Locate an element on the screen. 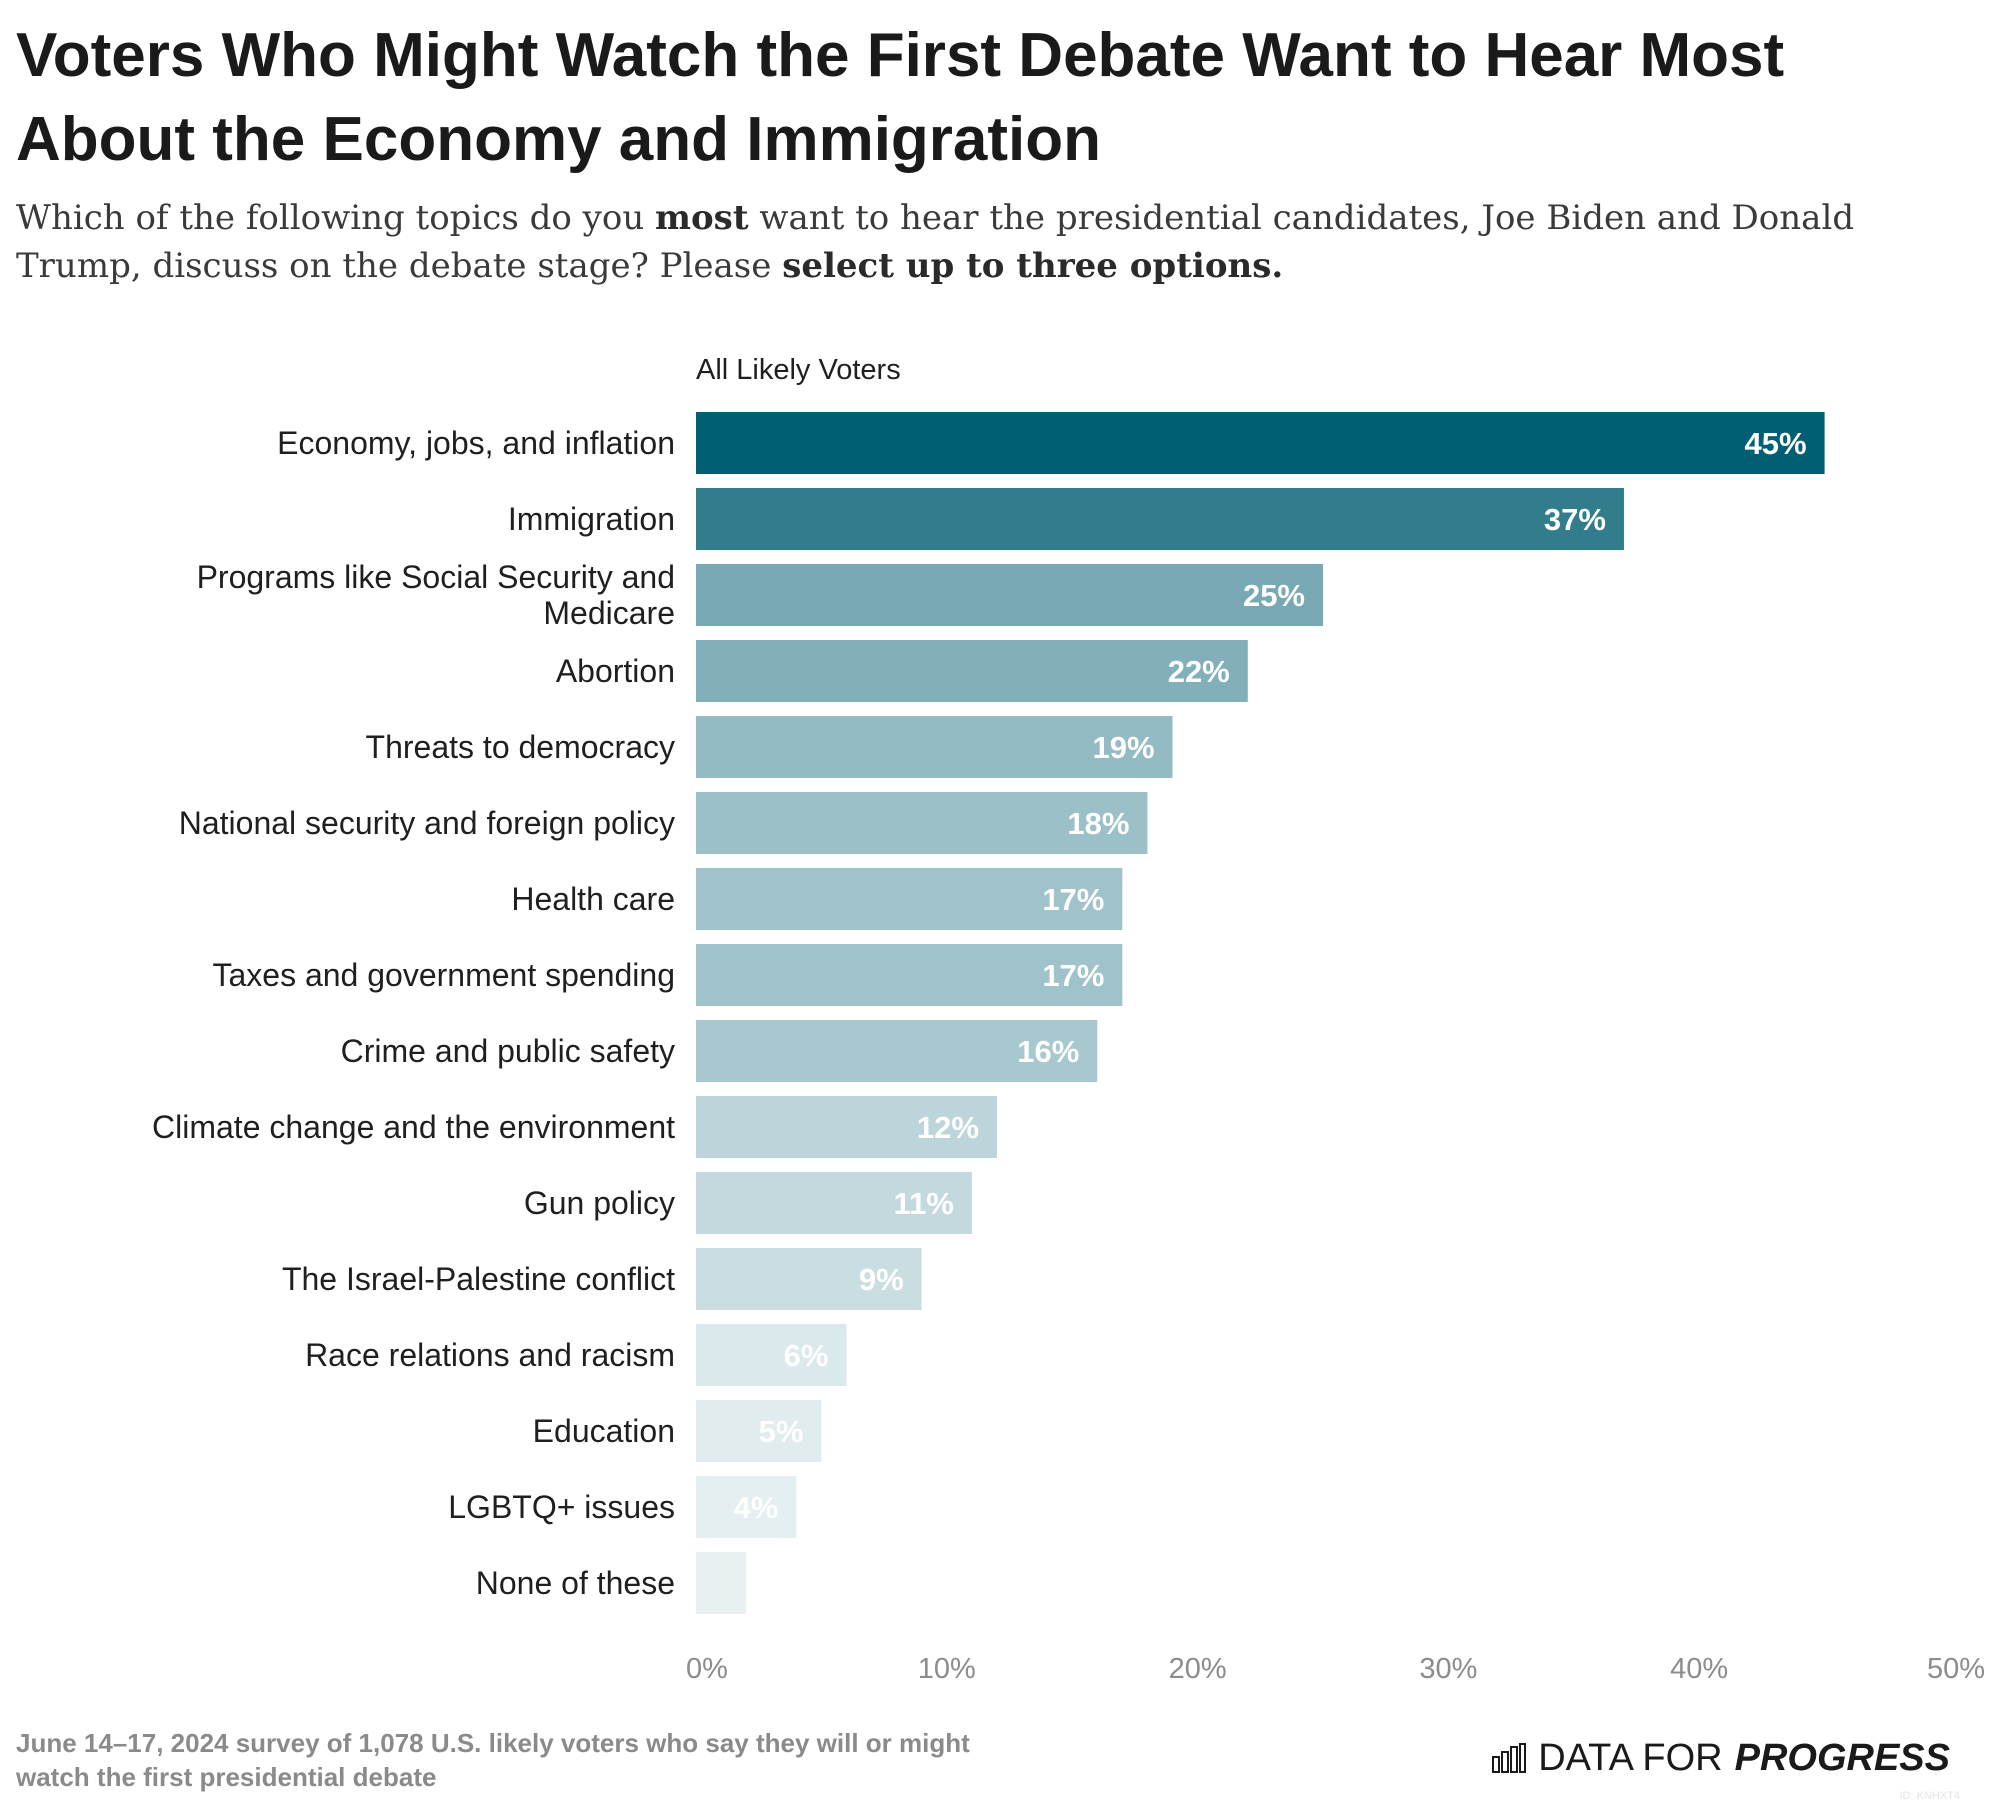 The height and width of the screenshot is (1808, 1990). value-label-3: 22% is located at coordinates (1199, 671).